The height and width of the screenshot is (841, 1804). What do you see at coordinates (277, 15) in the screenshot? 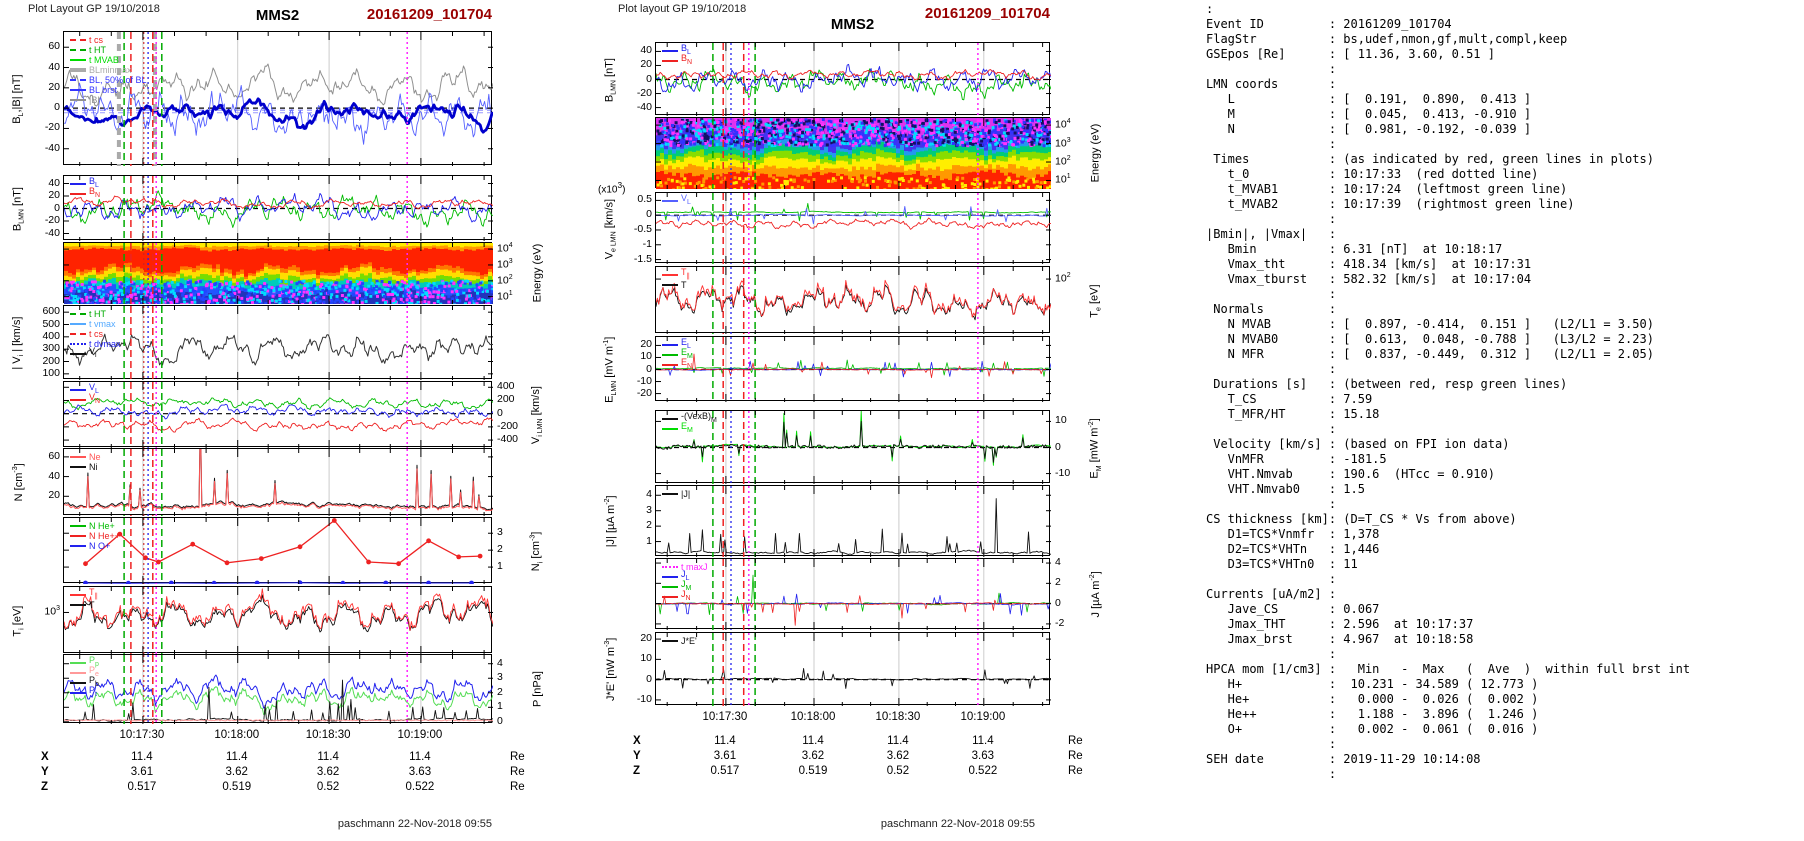
I see `left-plot-title: MMS2` at bounding box center [277, 15].